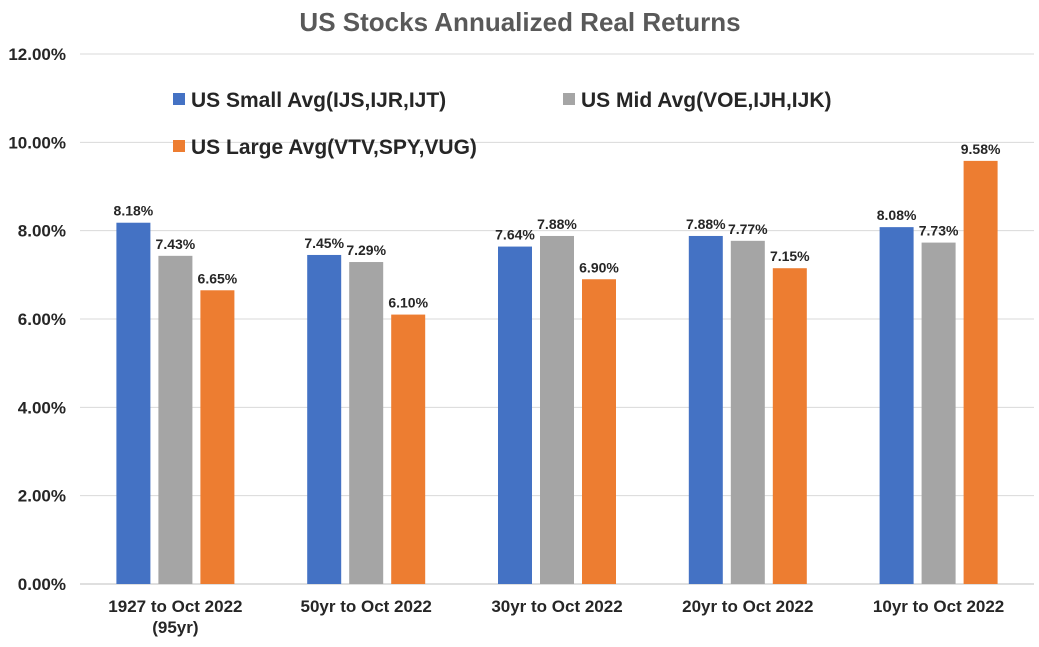 This screenshot has width=1039, height=647. I want to click on y-tick-label: 2.00%, so click(42, 496).